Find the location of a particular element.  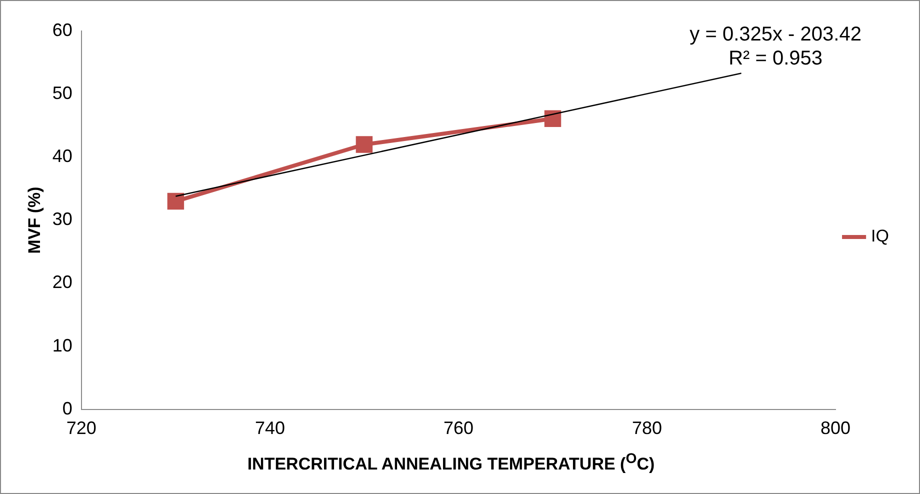

y-tick-label: 40 is located at coordinates (62, 156).